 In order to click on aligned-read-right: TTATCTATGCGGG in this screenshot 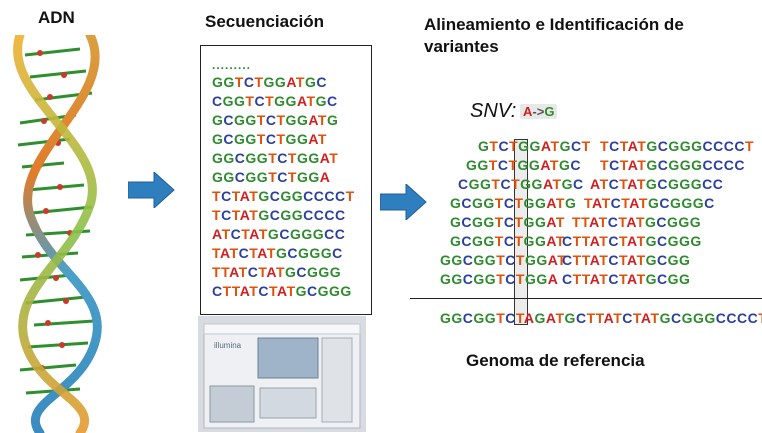, I will do `click(637, 222)`.